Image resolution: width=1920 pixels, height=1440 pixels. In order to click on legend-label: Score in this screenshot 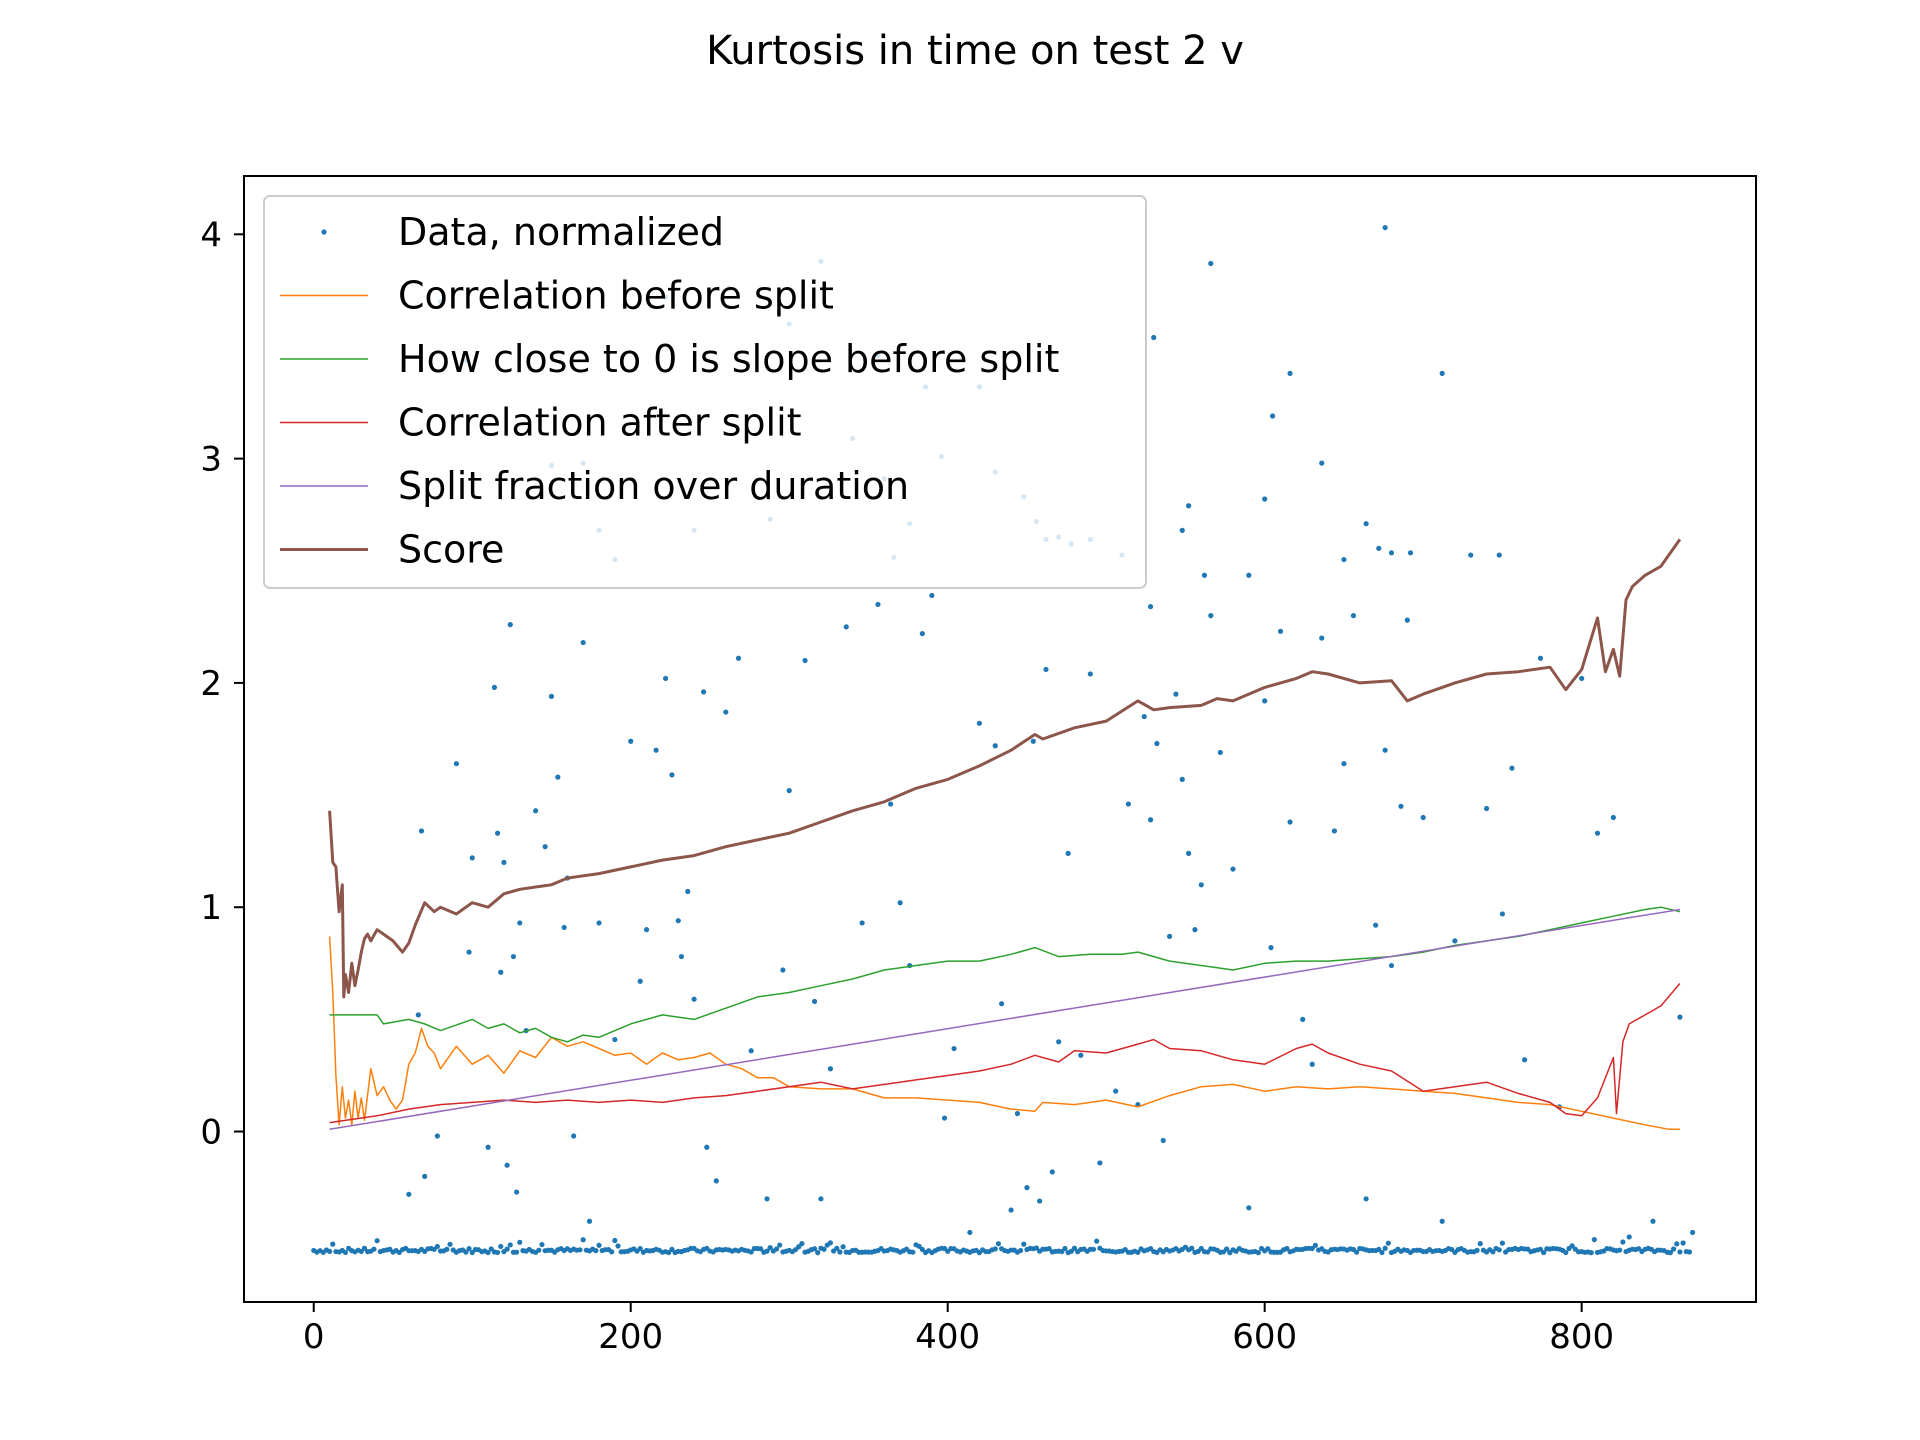, I will do `click(451, 550)`.